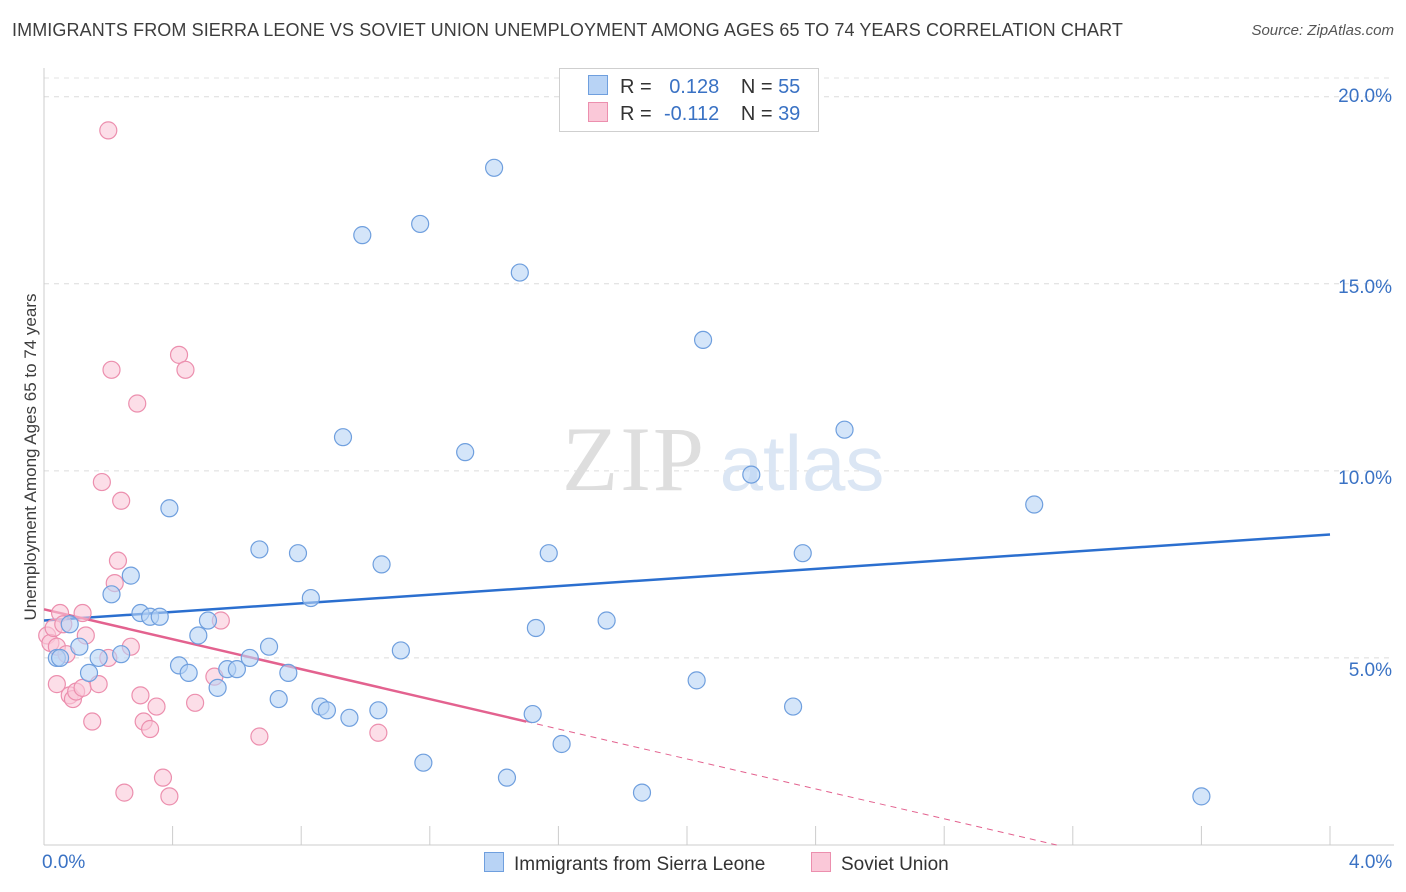 The width and height of the screenshot is (1406, 892). What do you see at coordinates (687, 577) in the screenshot?
I see `trend-line-sierra-leone` at bounding box center [687, 577].